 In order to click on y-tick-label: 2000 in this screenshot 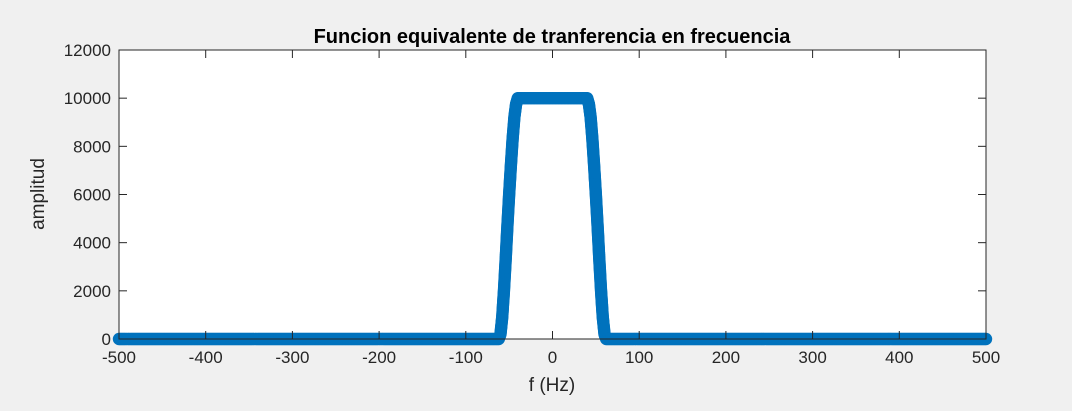, I will do `click(92, 291)`.